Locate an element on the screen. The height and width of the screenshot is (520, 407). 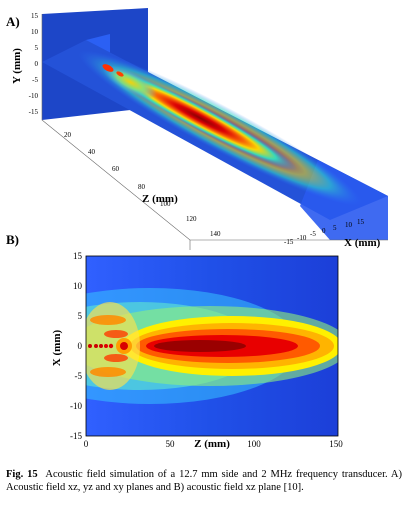
a-x-tick: -10 is located at coordinates (302, 238).